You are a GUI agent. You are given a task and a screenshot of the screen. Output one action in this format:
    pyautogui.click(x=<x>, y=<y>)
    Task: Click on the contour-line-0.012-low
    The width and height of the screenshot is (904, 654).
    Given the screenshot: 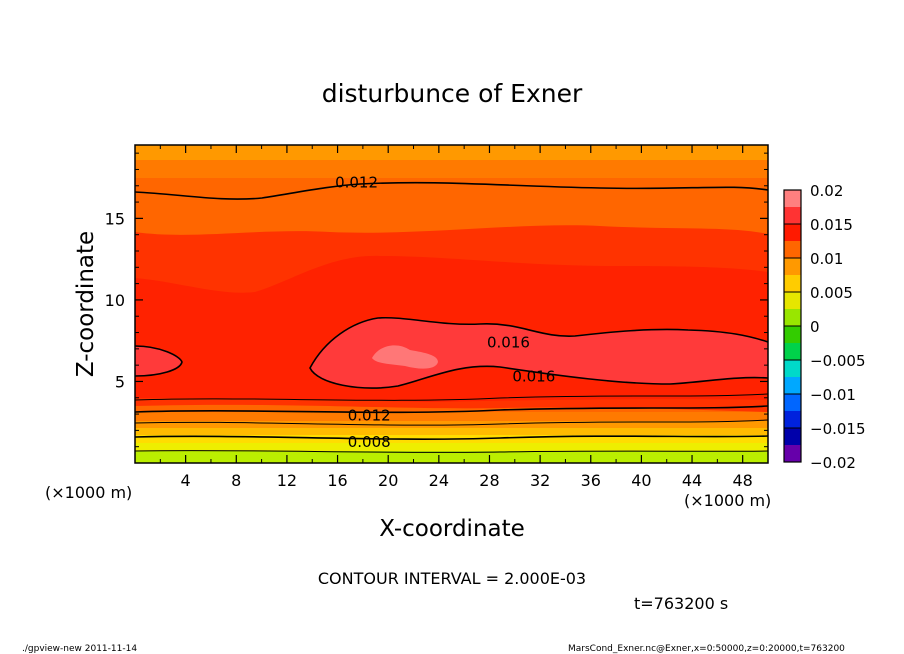 What is the action you would take?
    pyautogui.click(x=451, y=409)
    